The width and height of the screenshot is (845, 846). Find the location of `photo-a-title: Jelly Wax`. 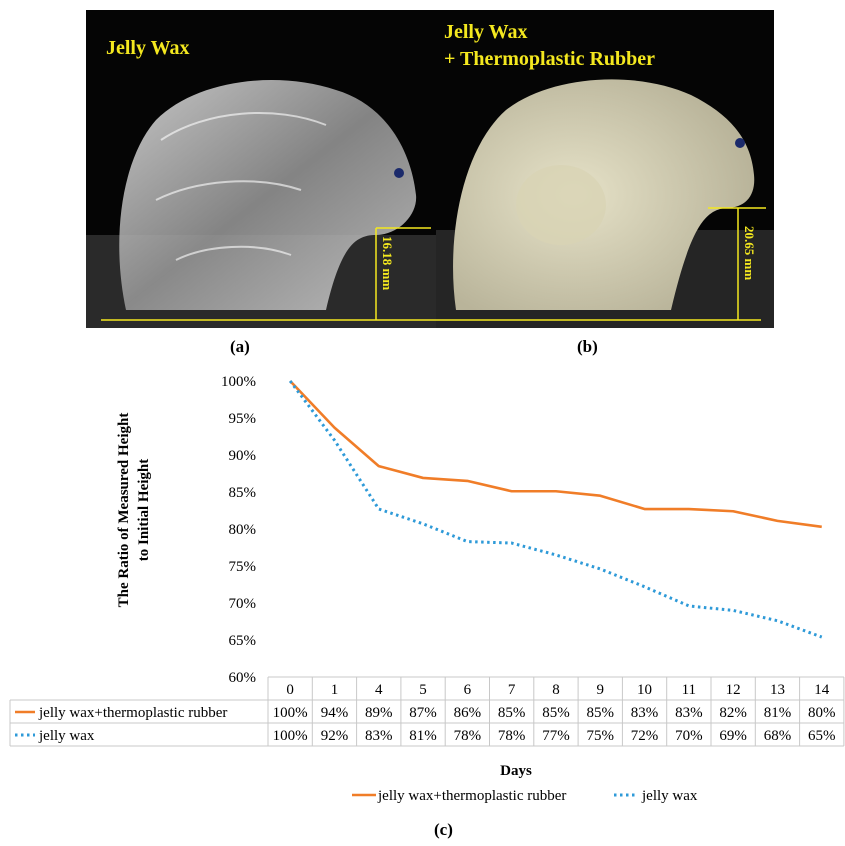

photo-a-title: Jelly Wax is located at coordinates (148, 48).